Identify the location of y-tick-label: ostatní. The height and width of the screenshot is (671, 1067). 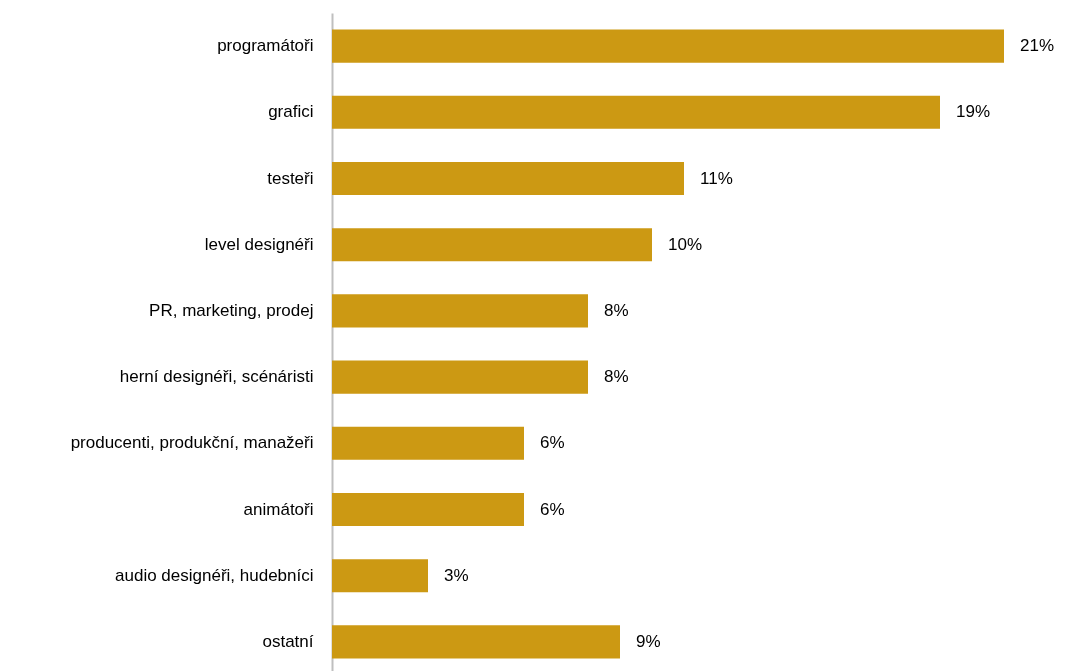
(288, 641).